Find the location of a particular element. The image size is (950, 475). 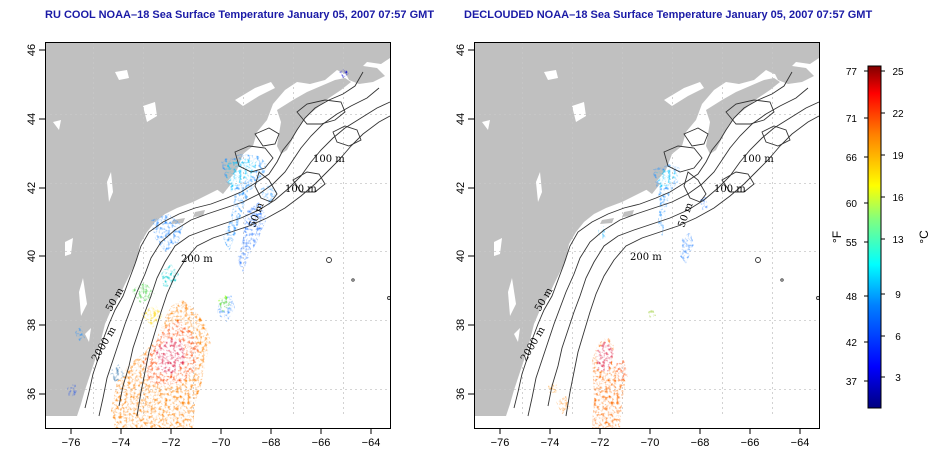

celsius-tick-label: 19 is located at coordinates (898, 156).